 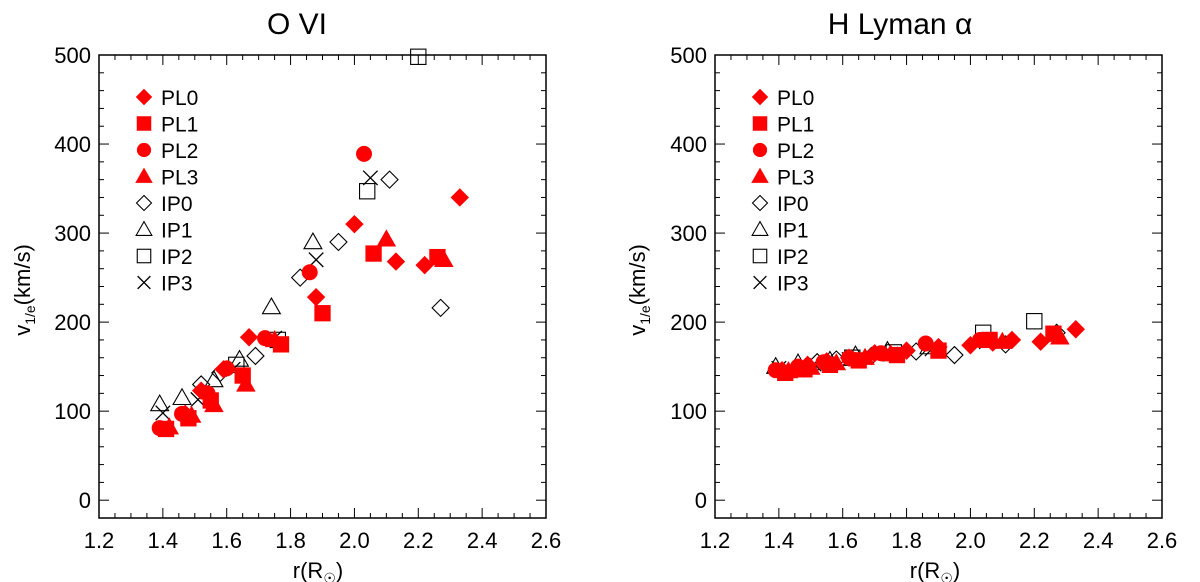 I want to click on legend-marker-ip0, so click(x=144, y=203).